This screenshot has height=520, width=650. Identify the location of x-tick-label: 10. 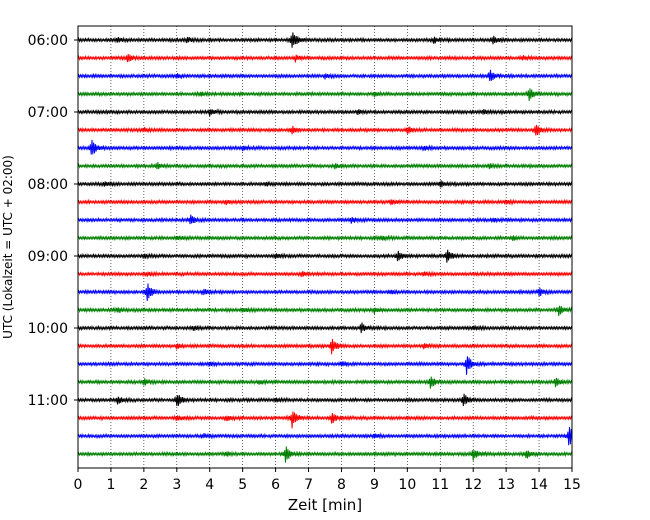
(407, 485).